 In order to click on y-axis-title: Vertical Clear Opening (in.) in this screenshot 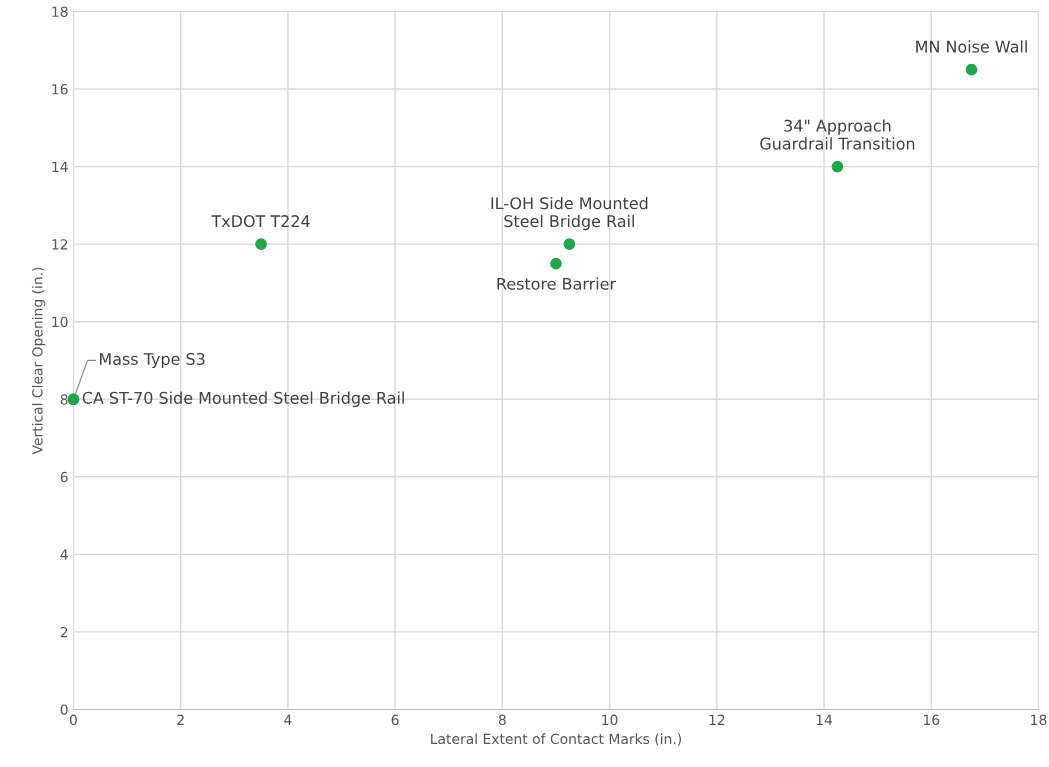, I will do `click(38, 361)`.